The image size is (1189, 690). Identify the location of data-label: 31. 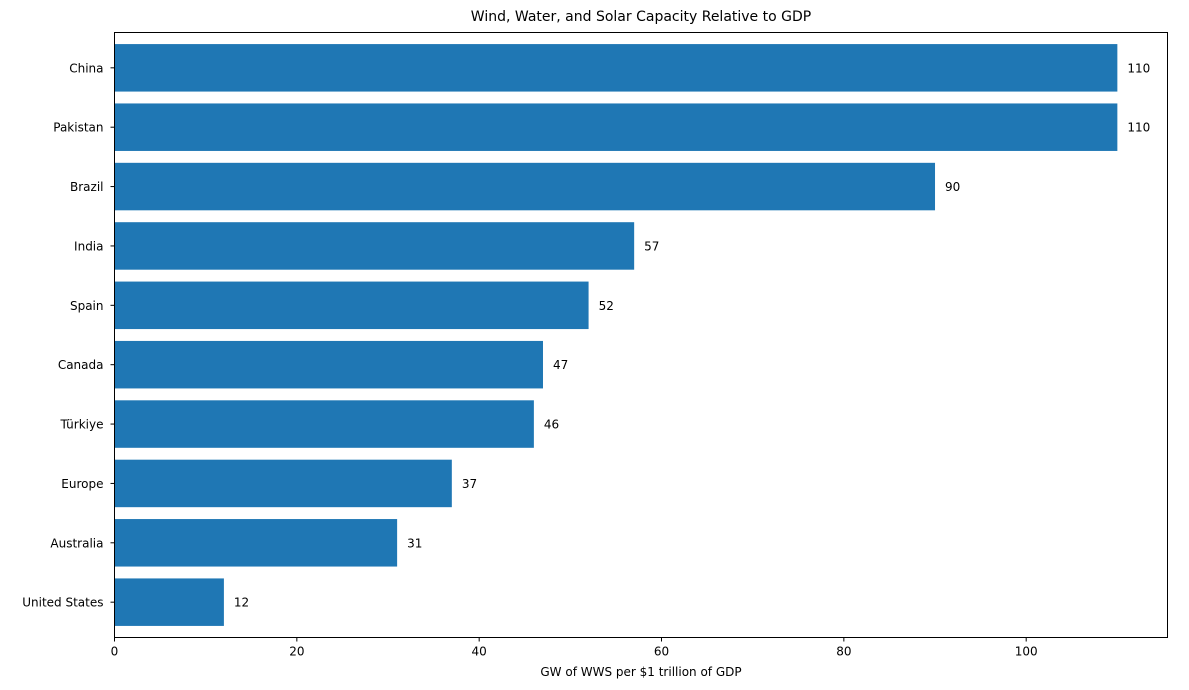
(414, 543).